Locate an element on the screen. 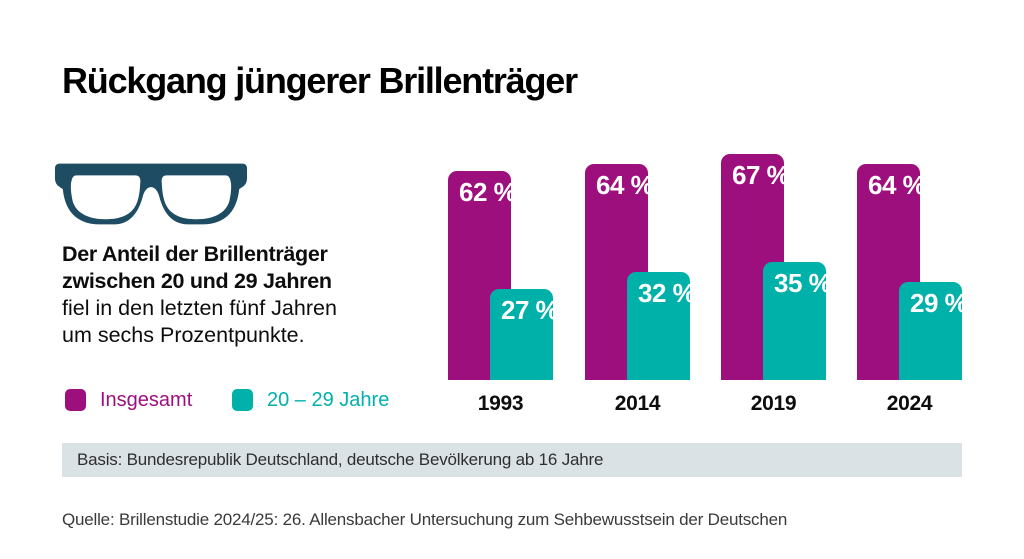 The image size is (1024, 559). legend-label-20-29-jahre: 20 – 29 Jahre is located at coordinates (328, 399).